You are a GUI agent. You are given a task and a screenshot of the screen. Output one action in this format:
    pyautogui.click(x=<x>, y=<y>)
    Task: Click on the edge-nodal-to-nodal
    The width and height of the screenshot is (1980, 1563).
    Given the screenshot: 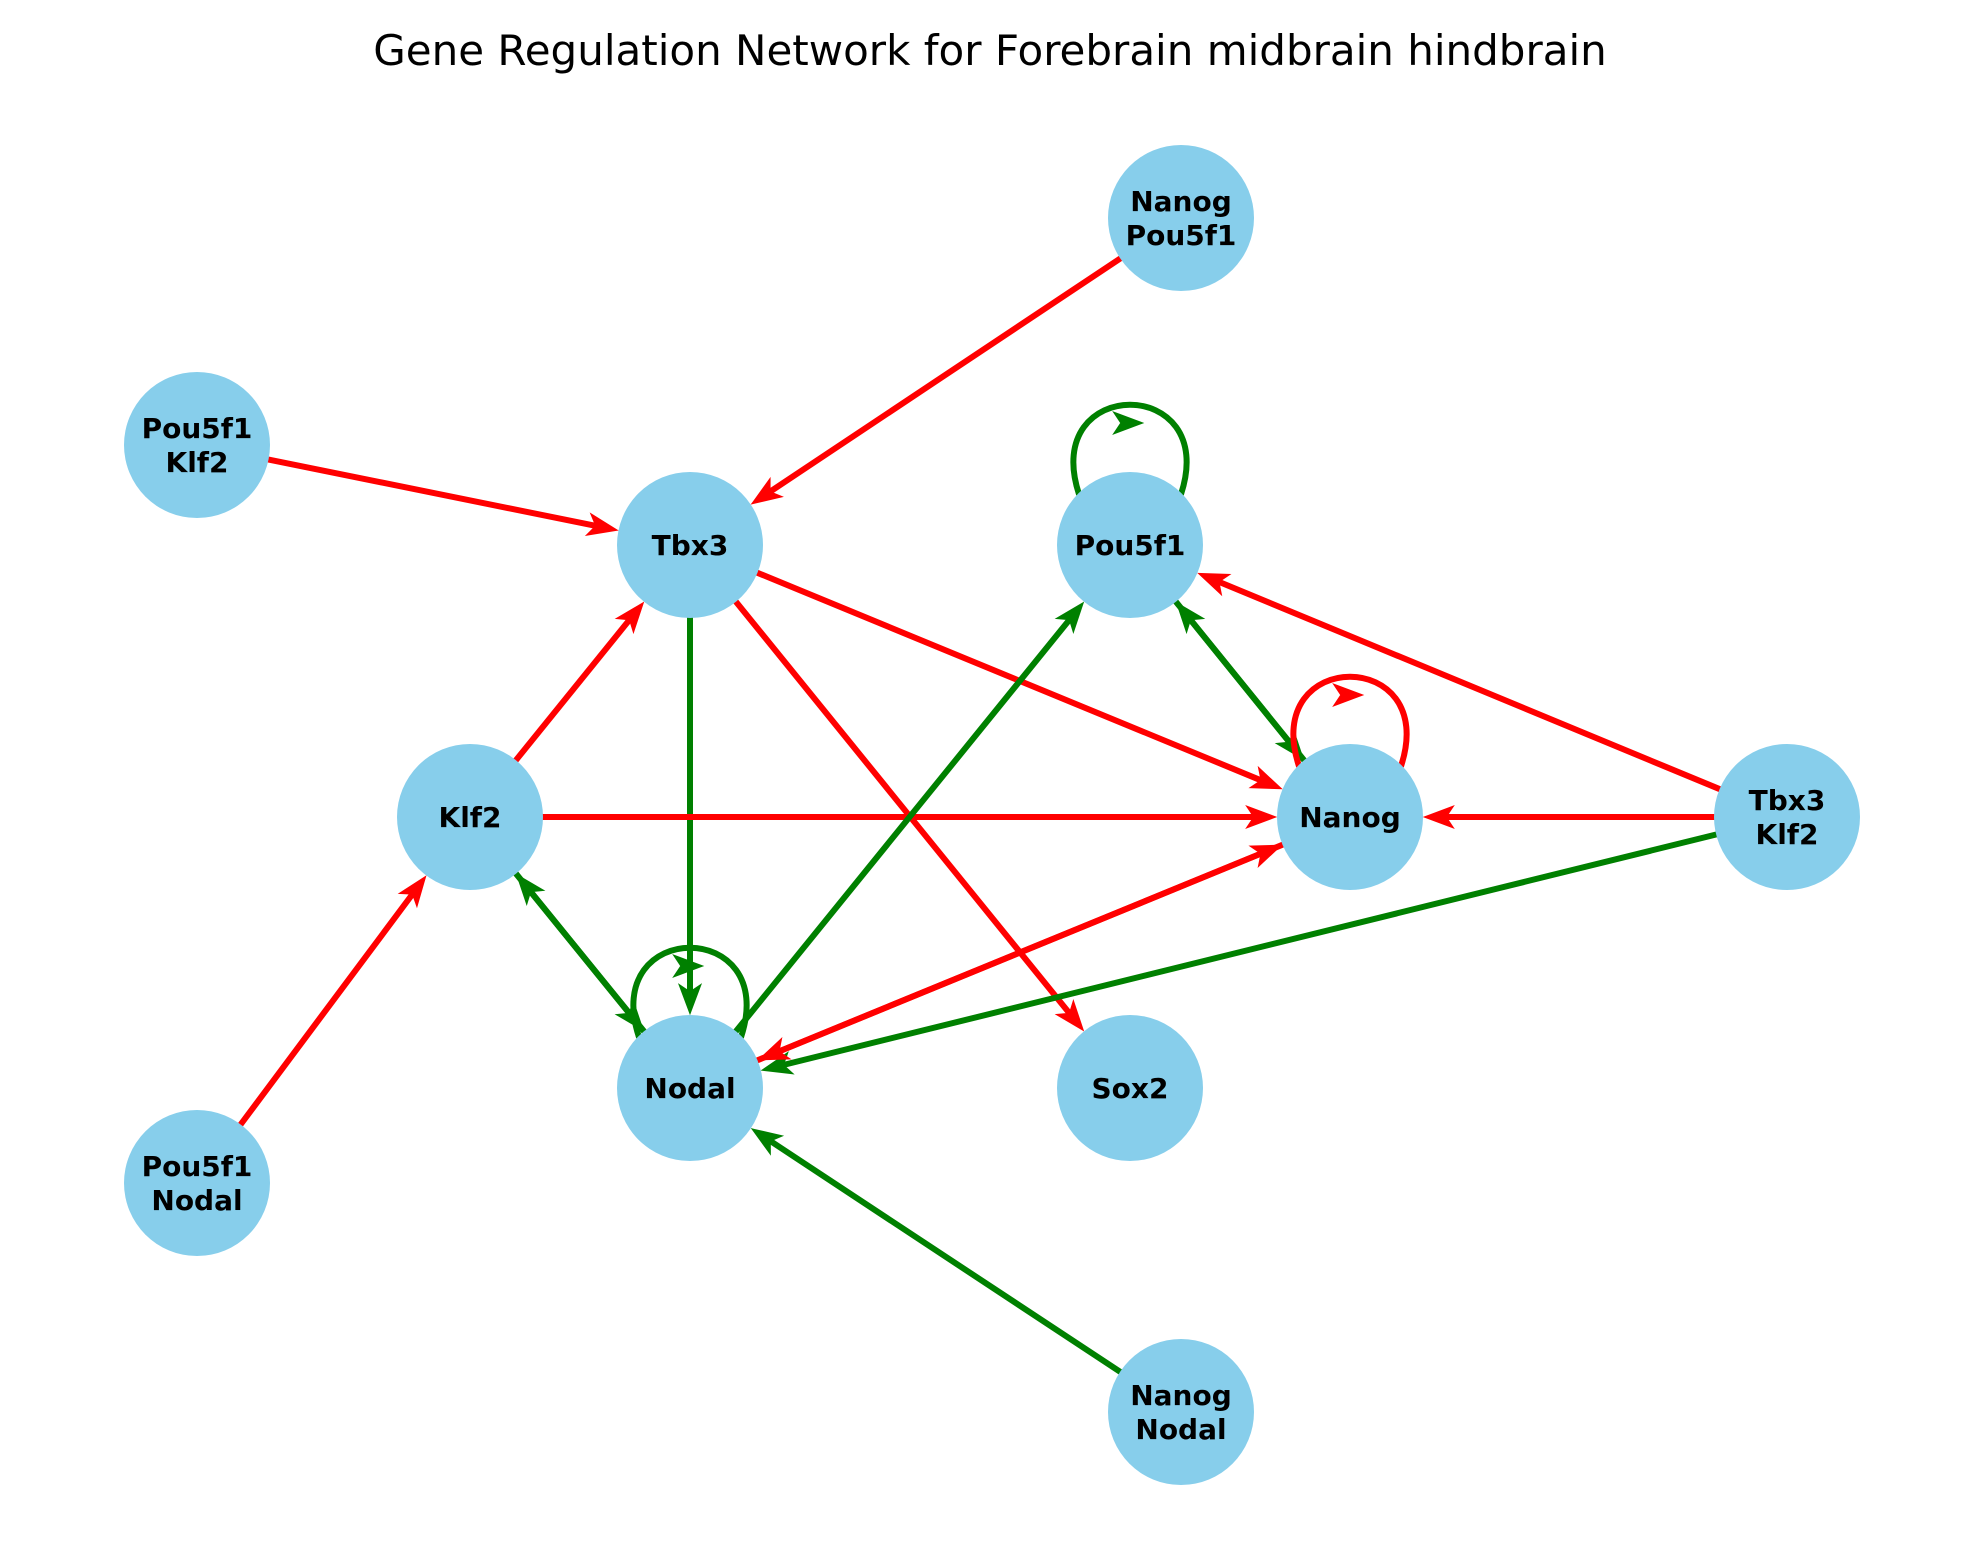 What is the action you would take?
    pyautogui.click(x=690, y=992)
    